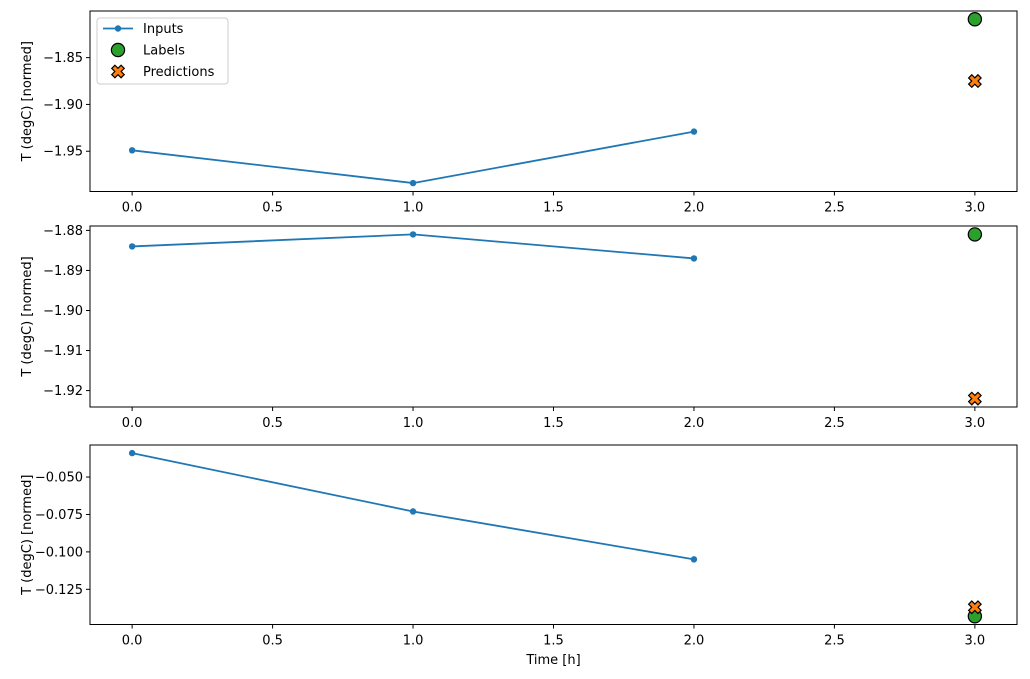 This screenshot has height=679, width=1030. What do you see at coordinates (63, 351) in the screenshot?
I see `y-tick-label: −1.91` at bounding box center [63, 351].